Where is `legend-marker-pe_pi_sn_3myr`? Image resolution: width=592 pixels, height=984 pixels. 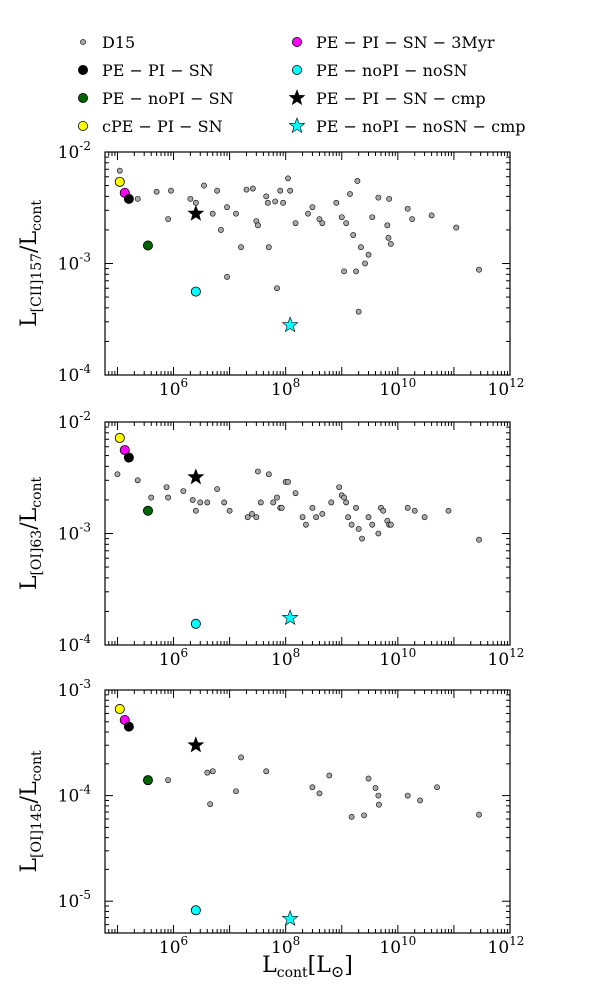 legend-marker-pe_pi_sn_3myr is located at coordinates (296, 42).